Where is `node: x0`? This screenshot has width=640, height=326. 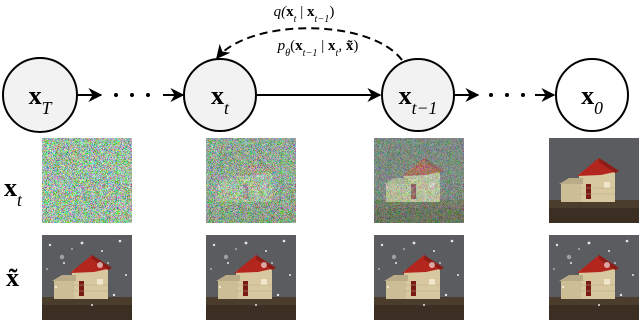
node: x0 is located at coordinates (592, 95).